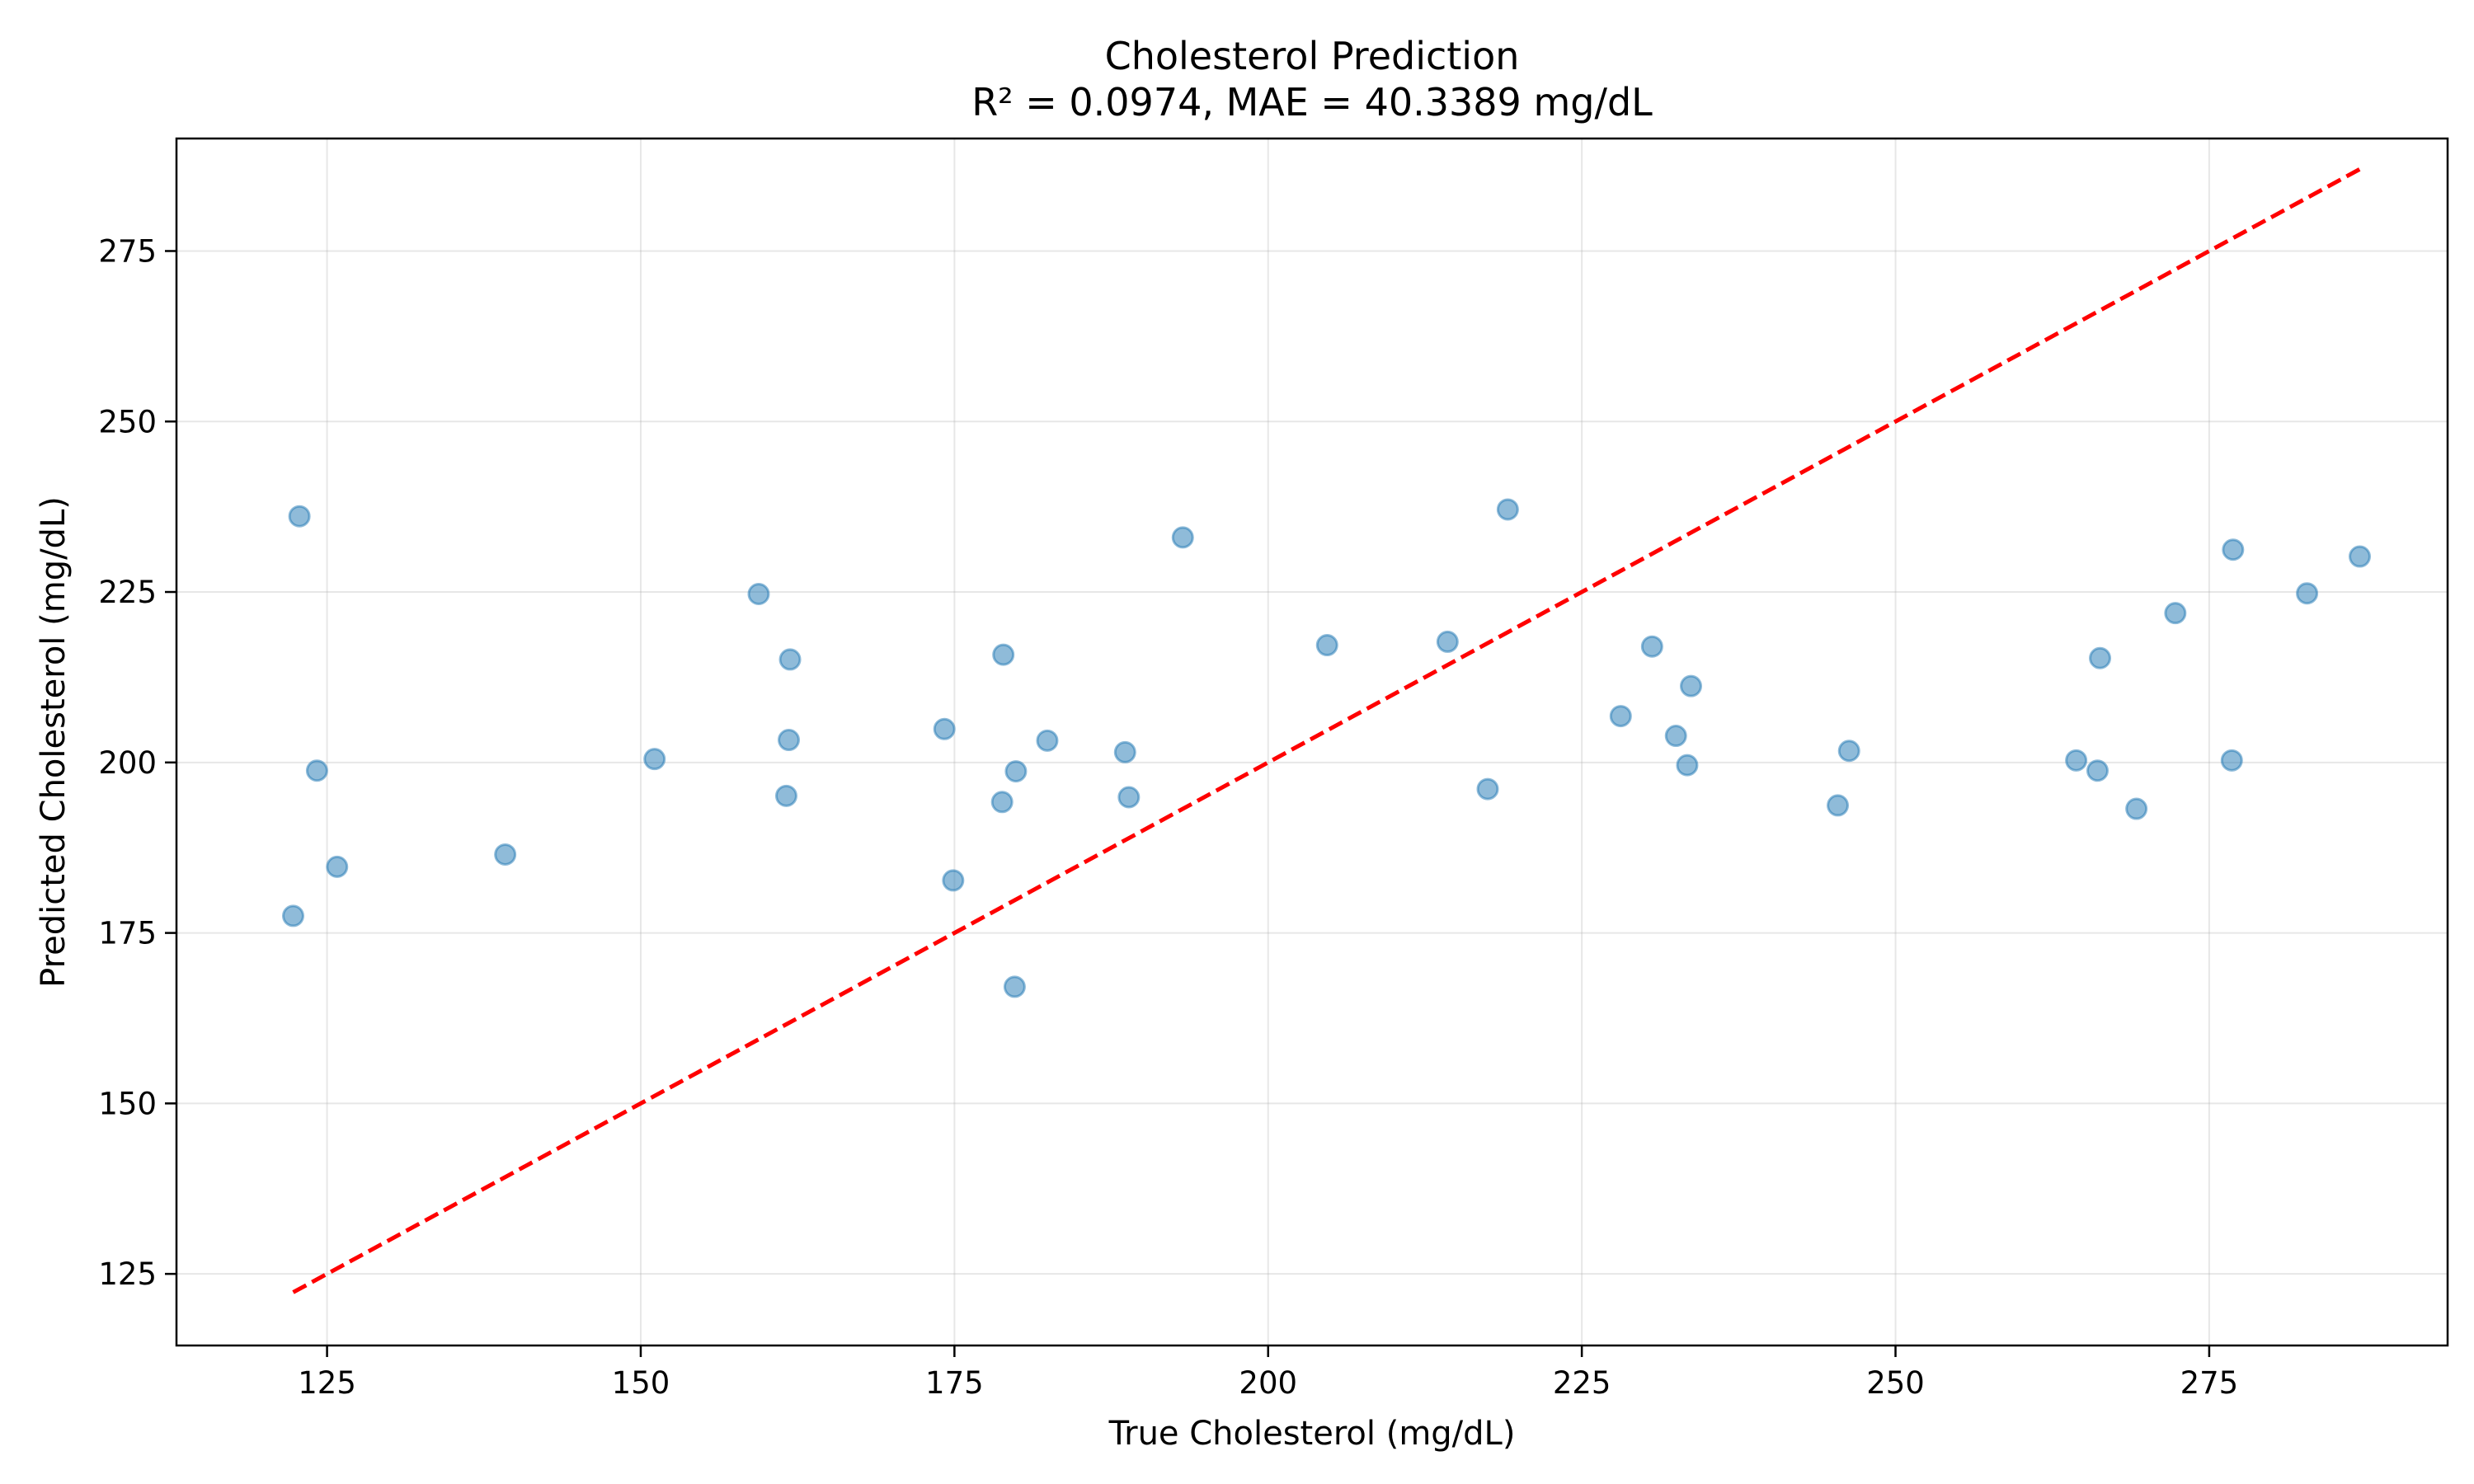  Describe the element at coordinates (127, 1274) in the screenshot. I see `y-tick-label: 125` at that location.